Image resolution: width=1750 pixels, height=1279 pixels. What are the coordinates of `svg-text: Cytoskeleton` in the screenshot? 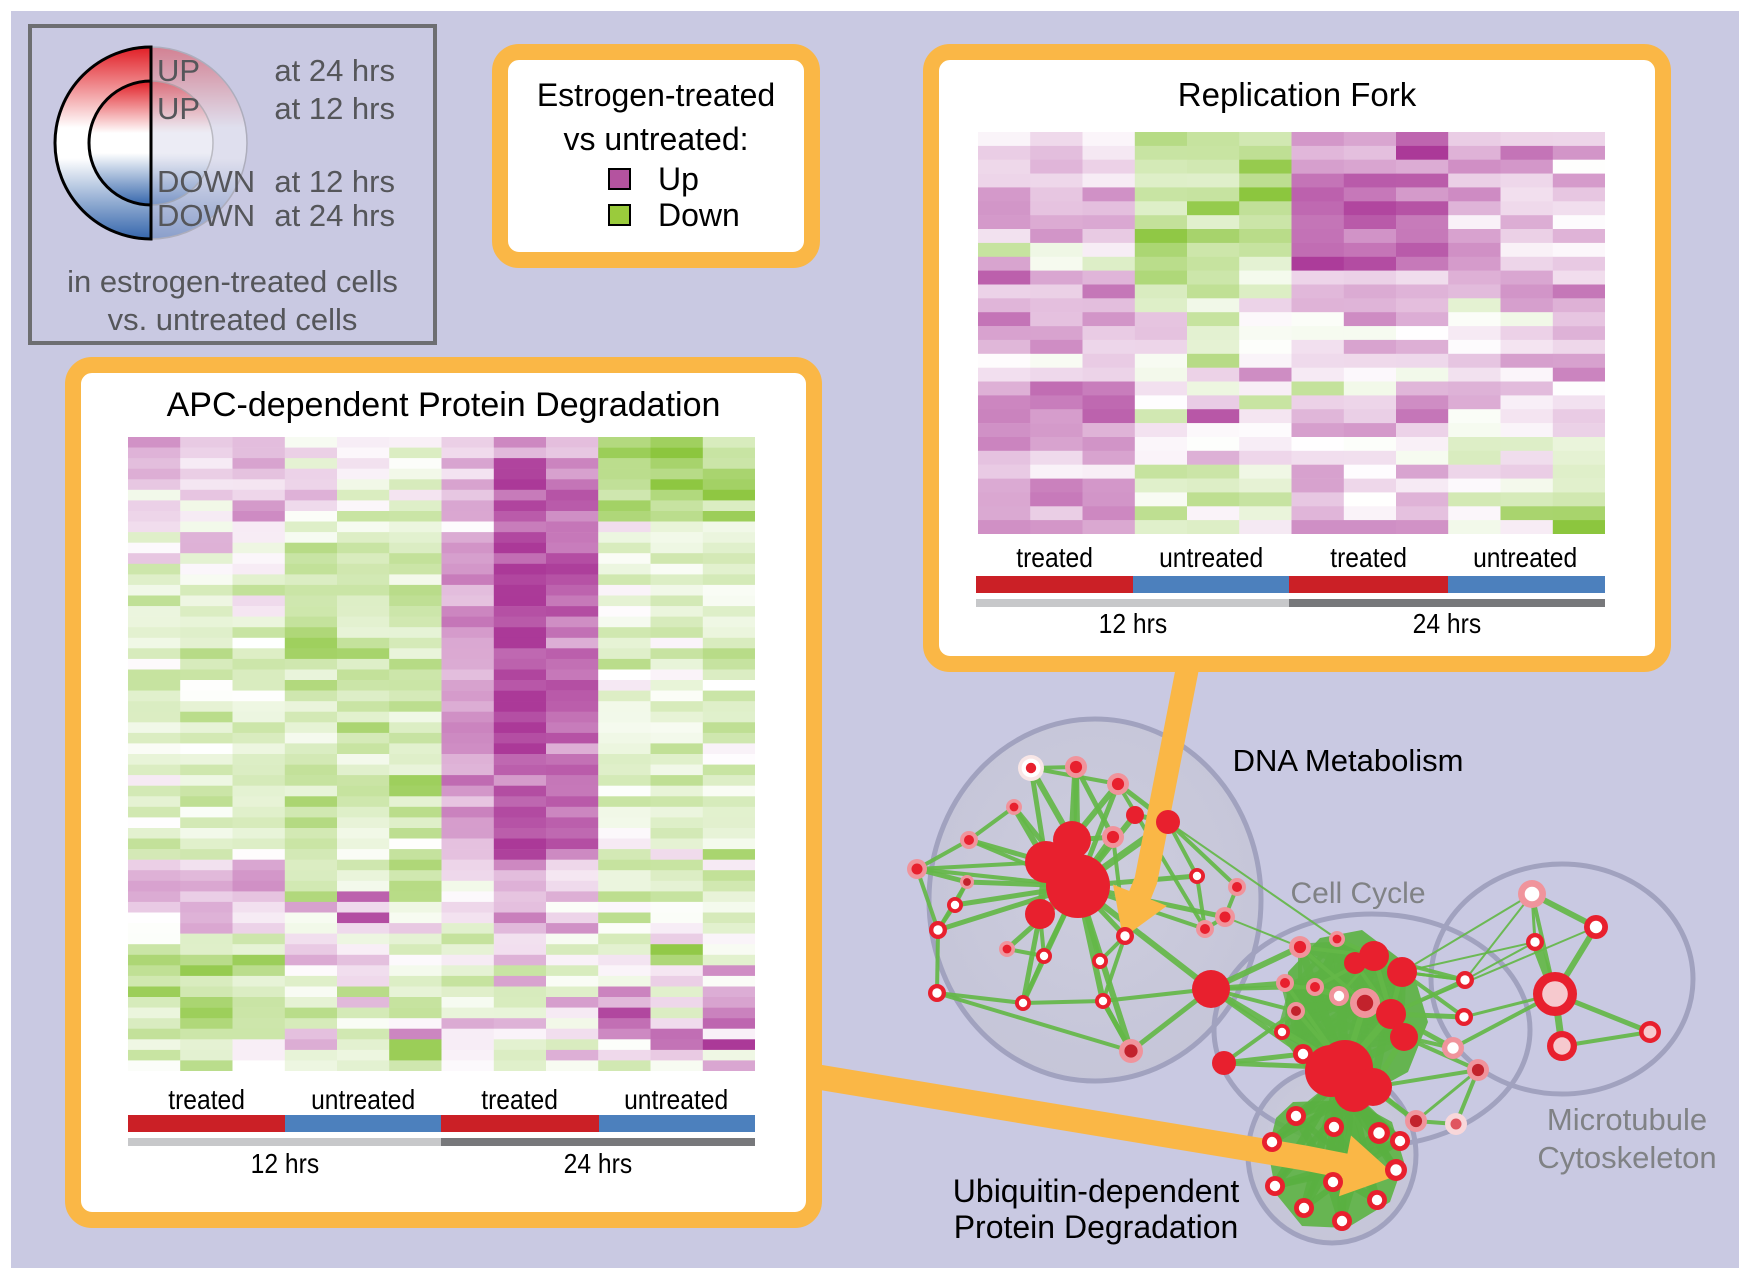 It's located at (1626, 1157).